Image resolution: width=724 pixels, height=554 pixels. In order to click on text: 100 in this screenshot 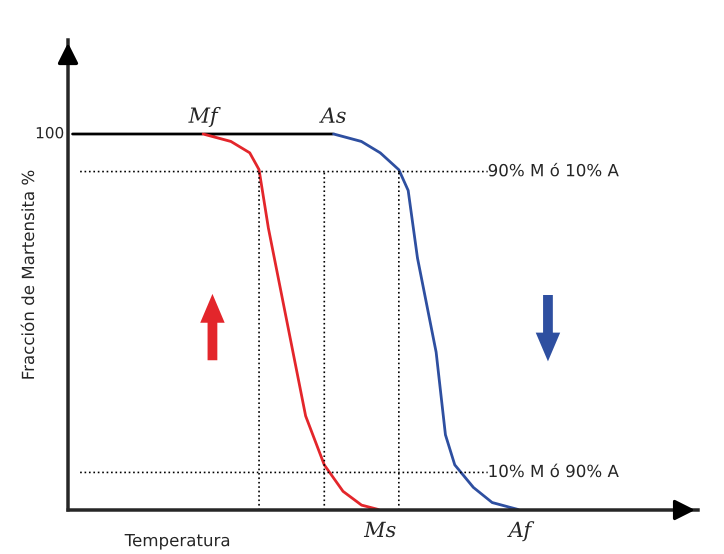, I will do `click(50, 132)`.